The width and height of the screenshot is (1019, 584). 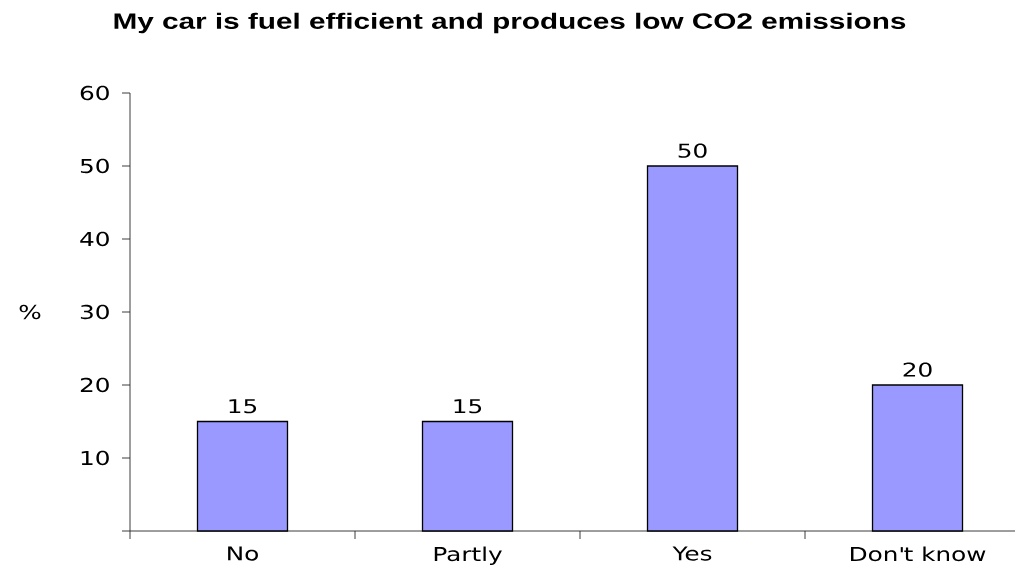 What do you see at coordinates (468, 555) in the screenshot?
I see `x-tick-label: Partly` at bounding box center [468, 555].